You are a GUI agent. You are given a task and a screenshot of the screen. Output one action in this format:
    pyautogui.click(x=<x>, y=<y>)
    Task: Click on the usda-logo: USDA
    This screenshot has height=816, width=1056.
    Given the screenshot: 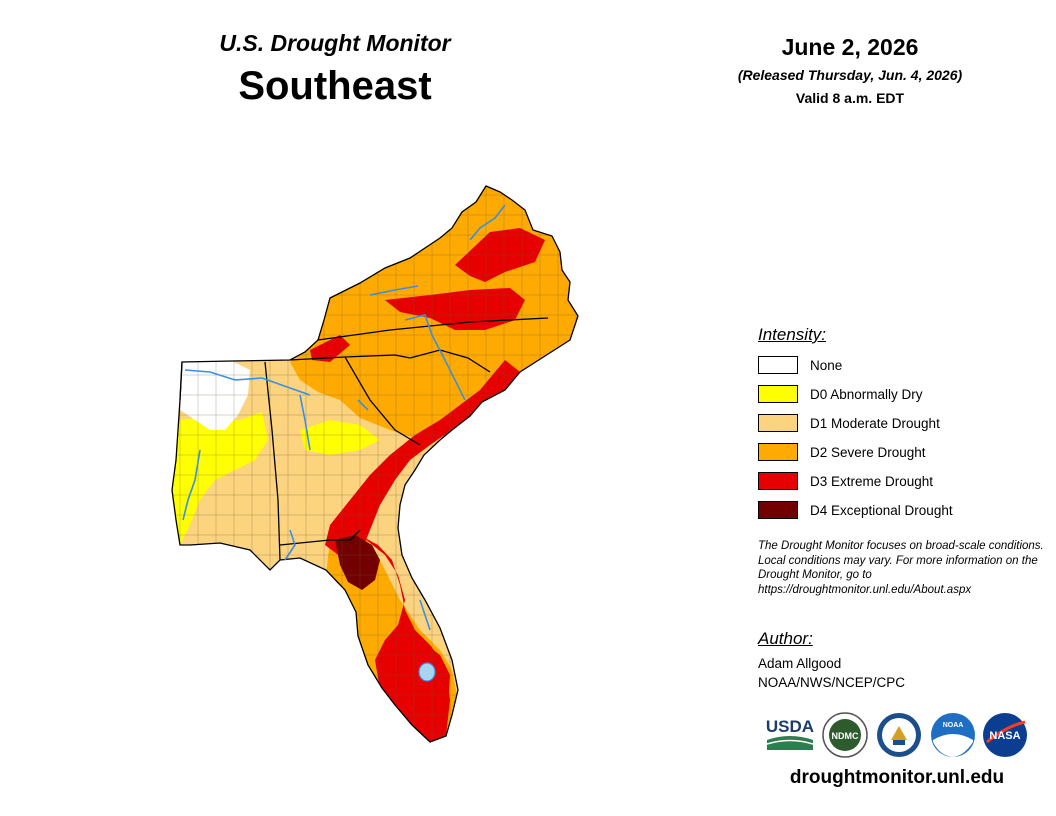 What is the action you would take?
    pyautogui.click(x=790, y=733)
    